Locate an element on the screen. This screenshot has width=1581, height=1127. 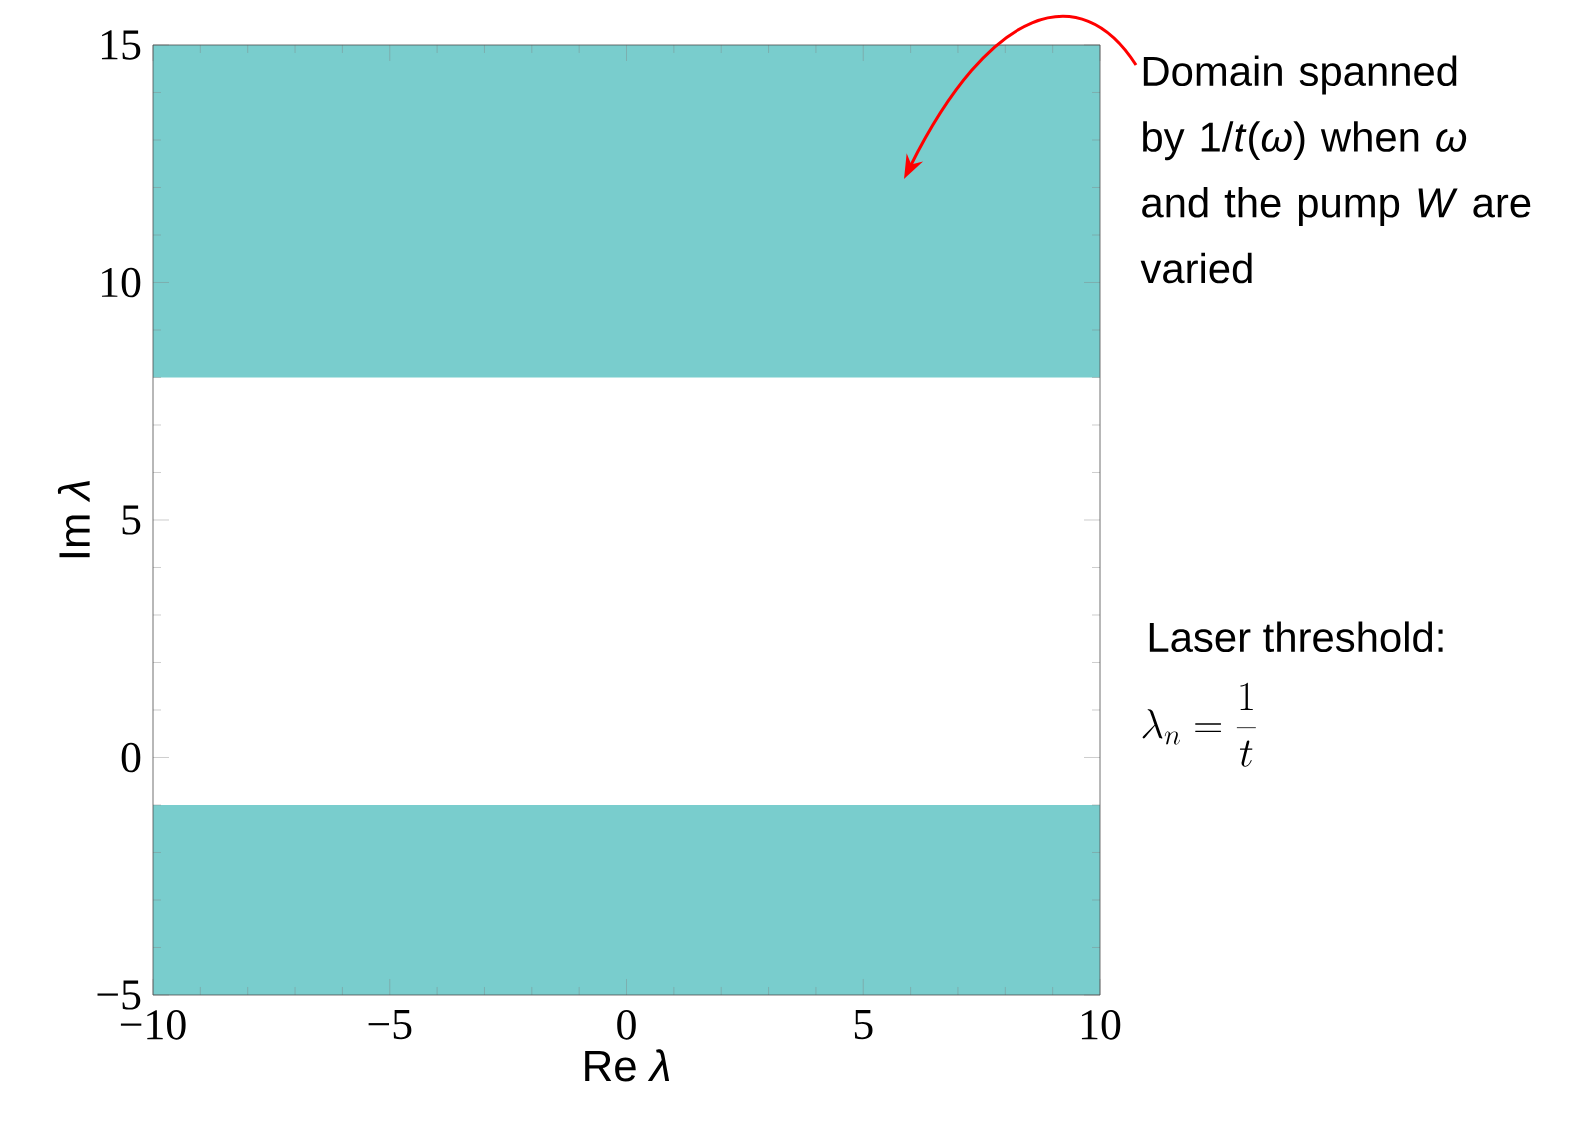
x-axis-title: Re λ is located at coordinates (627, 1065).